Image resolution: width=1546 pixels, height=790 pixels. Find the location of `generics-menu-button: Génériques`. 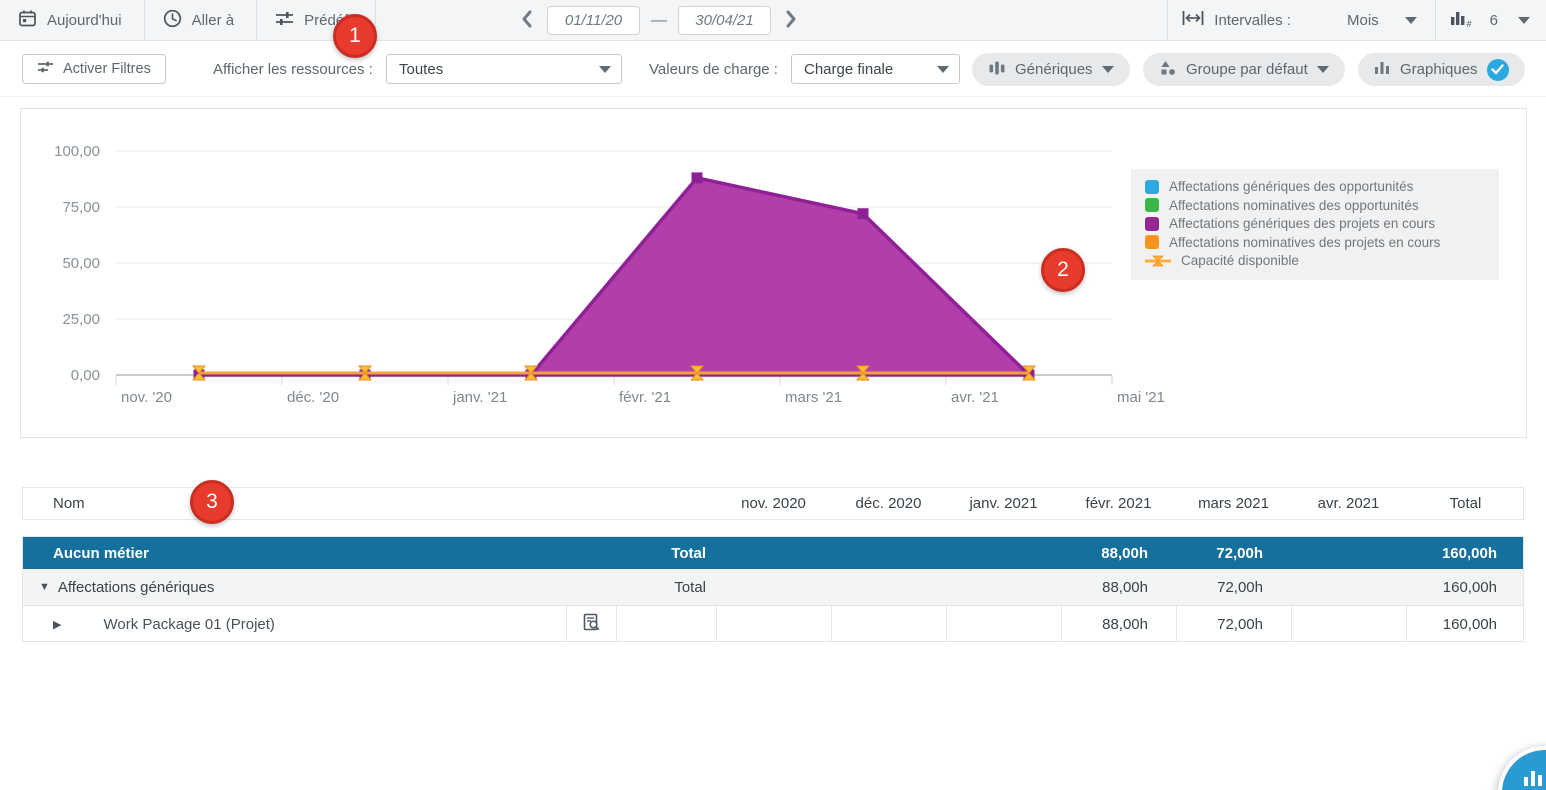

generics-menu-button: Génériques is located at coordinates (1051, 69).